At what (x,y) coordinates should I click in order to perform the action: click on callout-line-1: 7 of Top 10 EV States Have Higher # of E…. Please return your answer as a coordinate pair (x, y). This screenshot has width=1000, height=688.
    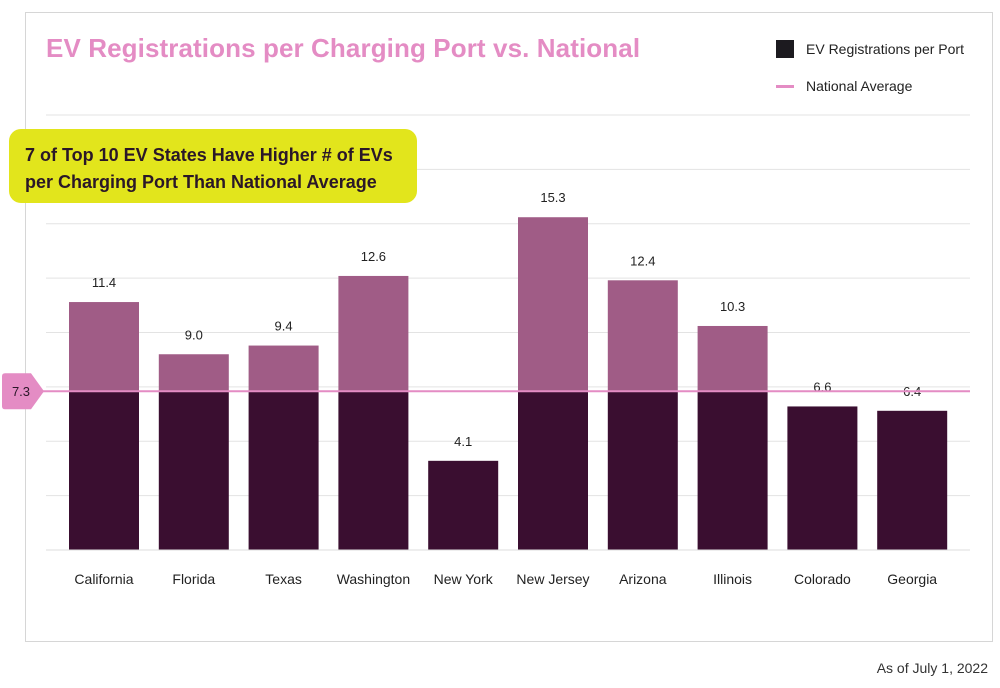
    Looking at the image, I should click on (209, 155).